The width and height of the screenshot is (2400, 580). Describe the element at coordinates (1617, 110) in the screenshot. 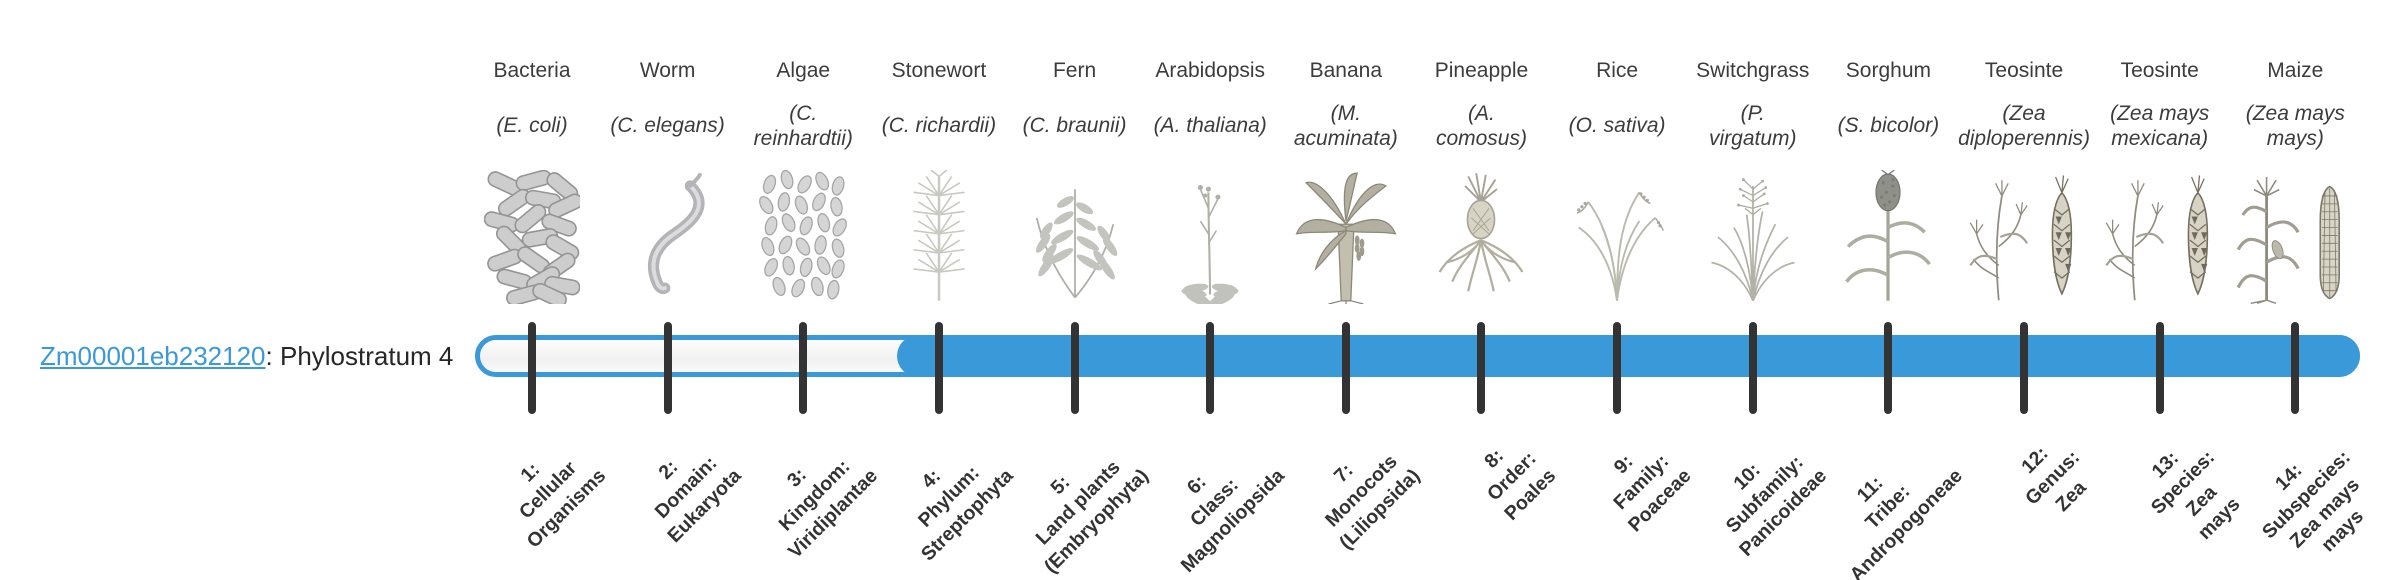

I see `species-header: Rice (O. sativa)` at that location.